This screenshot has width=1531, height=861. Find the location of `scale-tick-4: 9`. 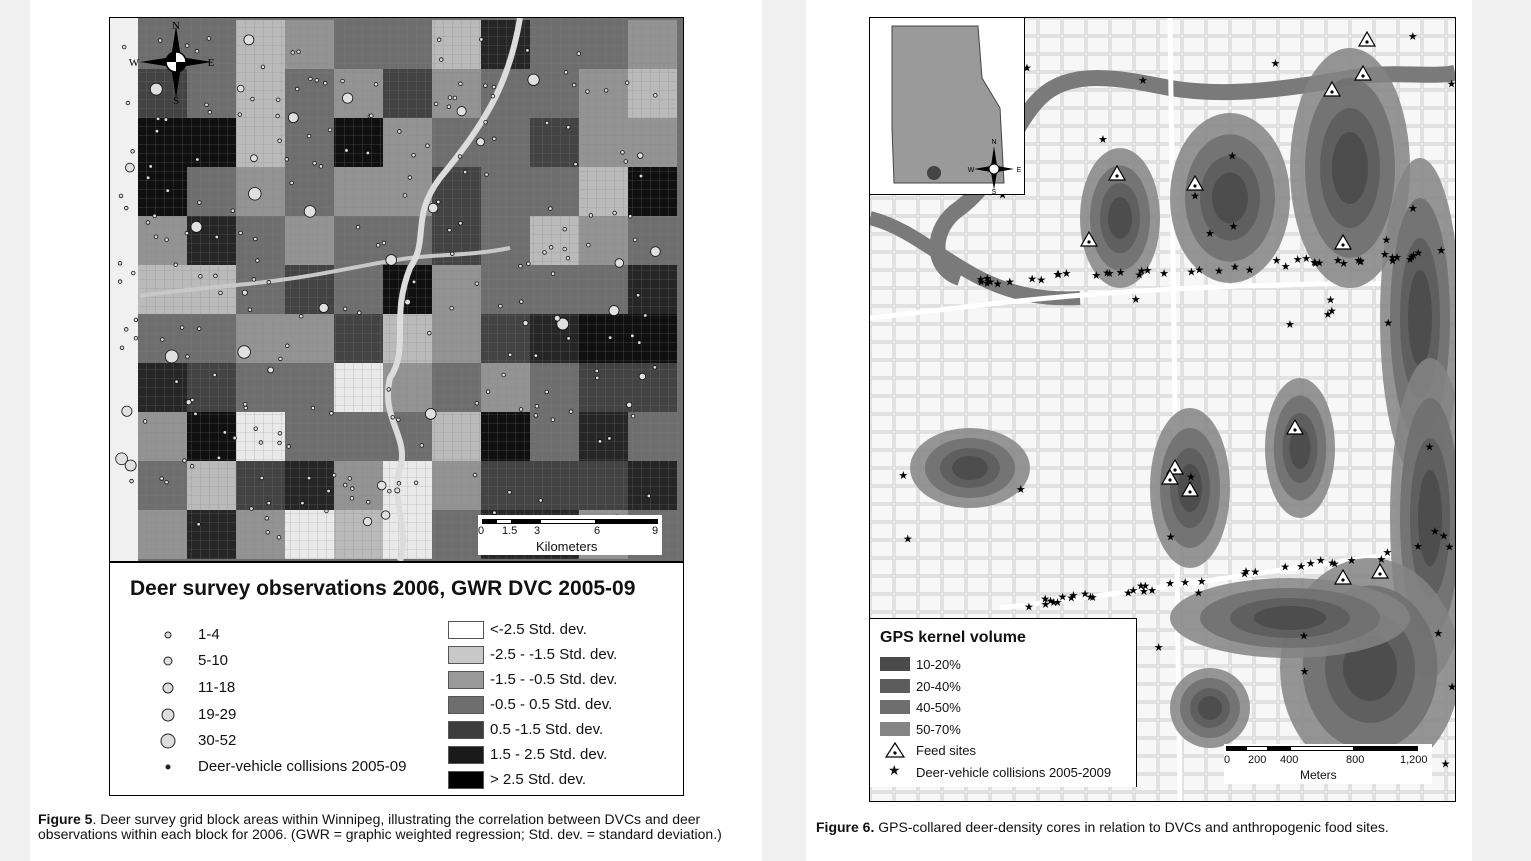

scale-tick-4: 9 is located at coordinates (655, 531).